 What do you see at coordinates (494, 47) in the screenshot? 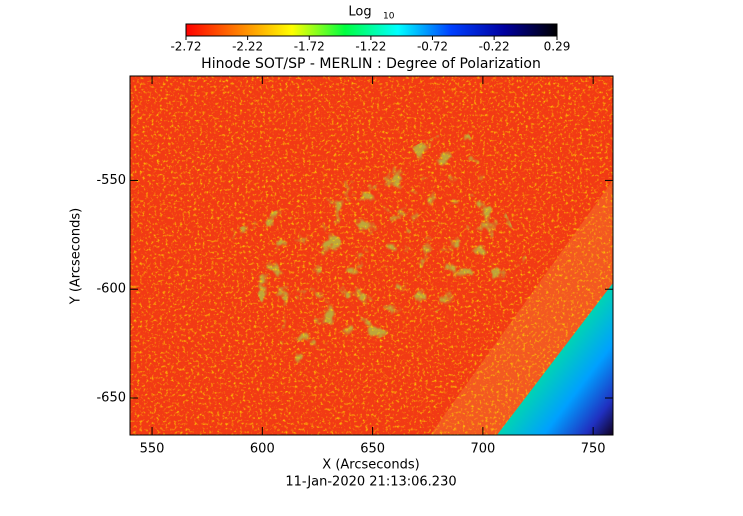
I see `colorbar-tick-label: -0.22` at bounding box center [494, 47].